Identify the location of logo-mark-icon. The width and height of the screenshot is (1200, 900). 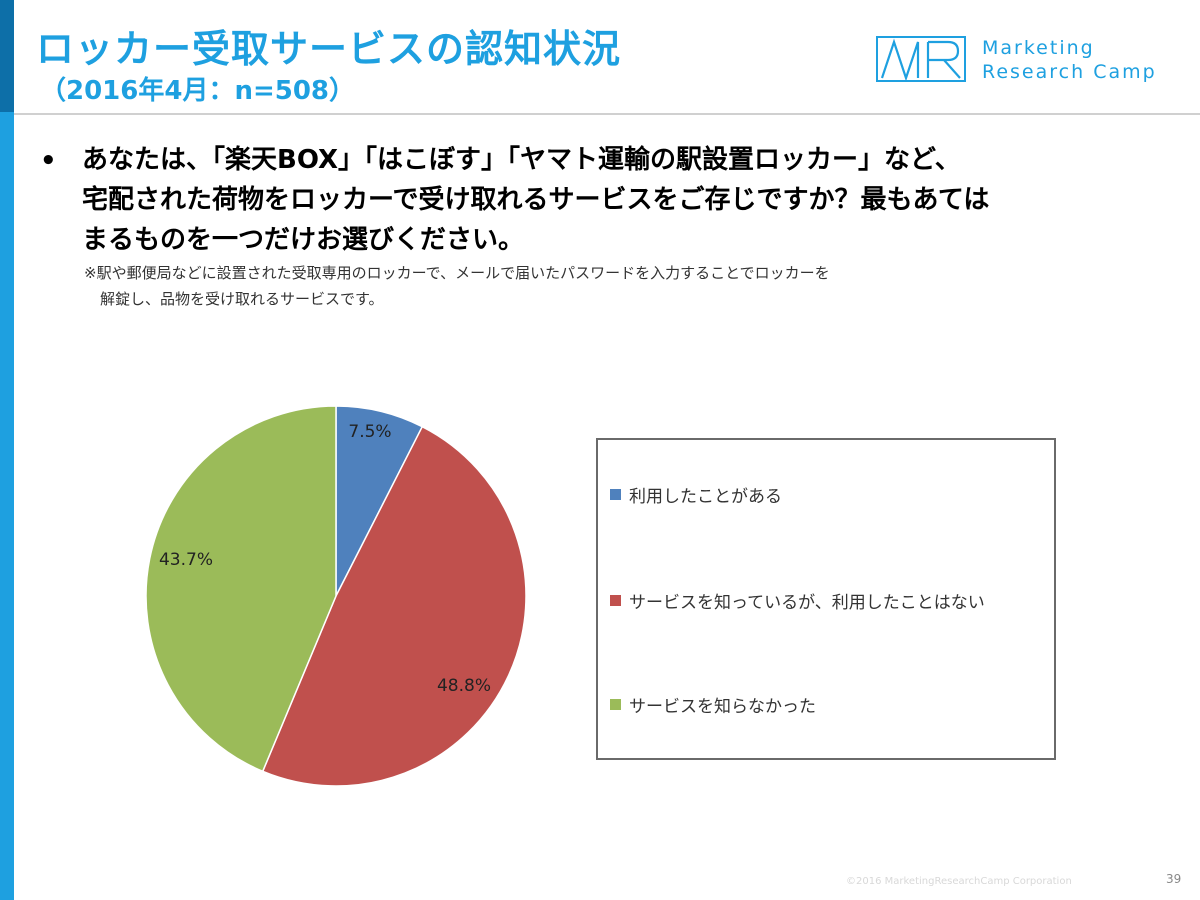
(921, 59).